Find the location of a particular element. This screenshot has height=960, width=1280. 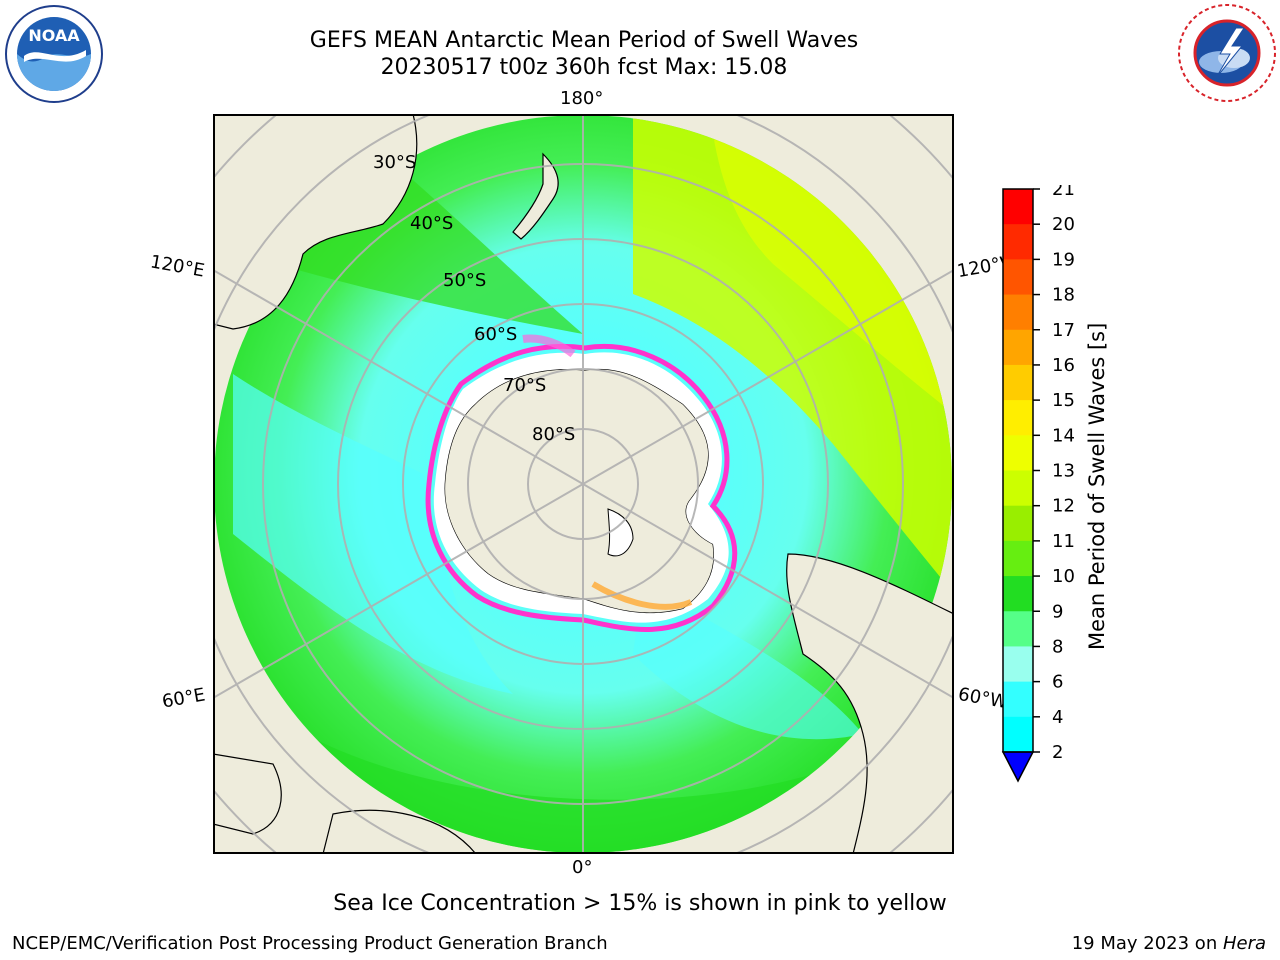

antarctica-land is located at coordinates (579, 491).